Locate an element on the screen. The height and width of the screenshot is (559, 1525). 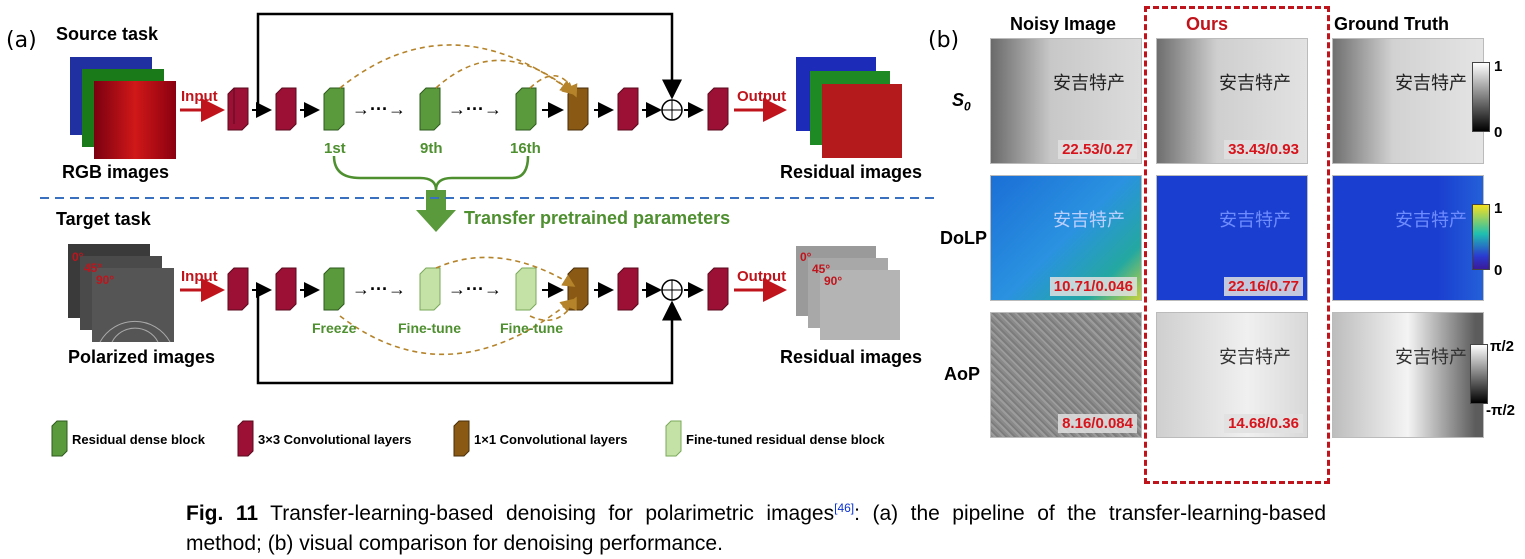
dolp-noisy-image: 安吉特产 10.71/0.046 is located at coordinates (1066, 238).